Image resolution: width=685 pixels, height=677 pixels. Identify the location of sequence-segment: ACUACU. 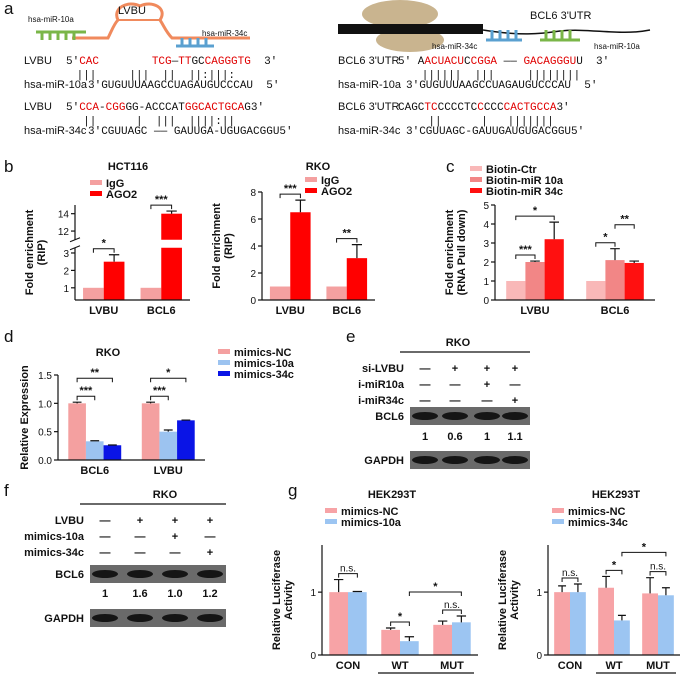
(444, 62).